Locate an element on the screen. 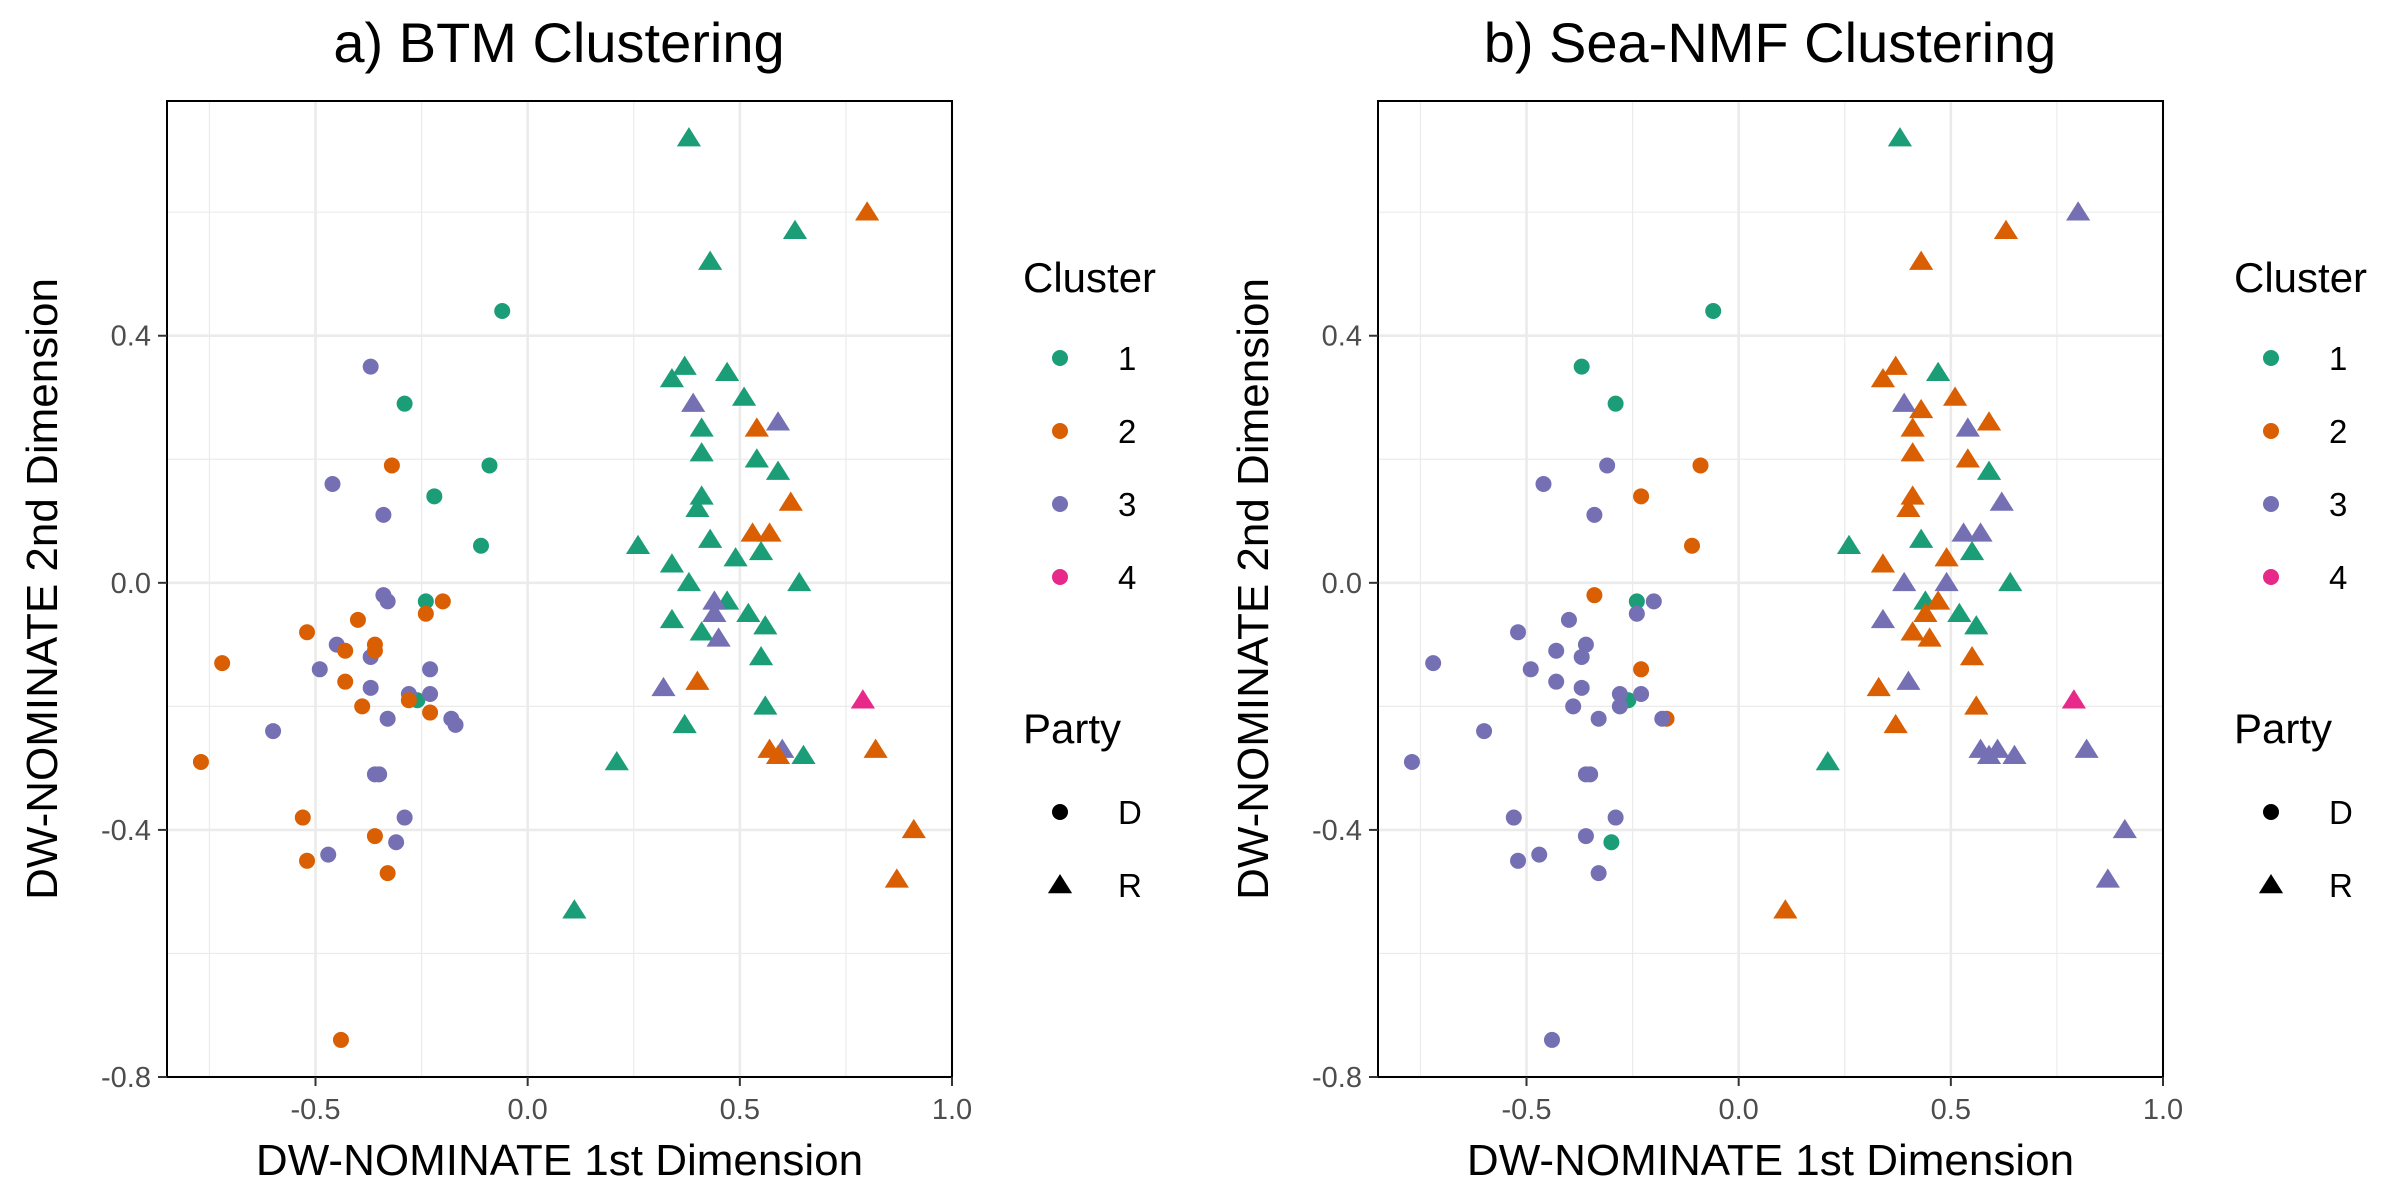  x-axis-title: DW-NOMINATE 1st Dimension is located at coordinates (1770, 1160).